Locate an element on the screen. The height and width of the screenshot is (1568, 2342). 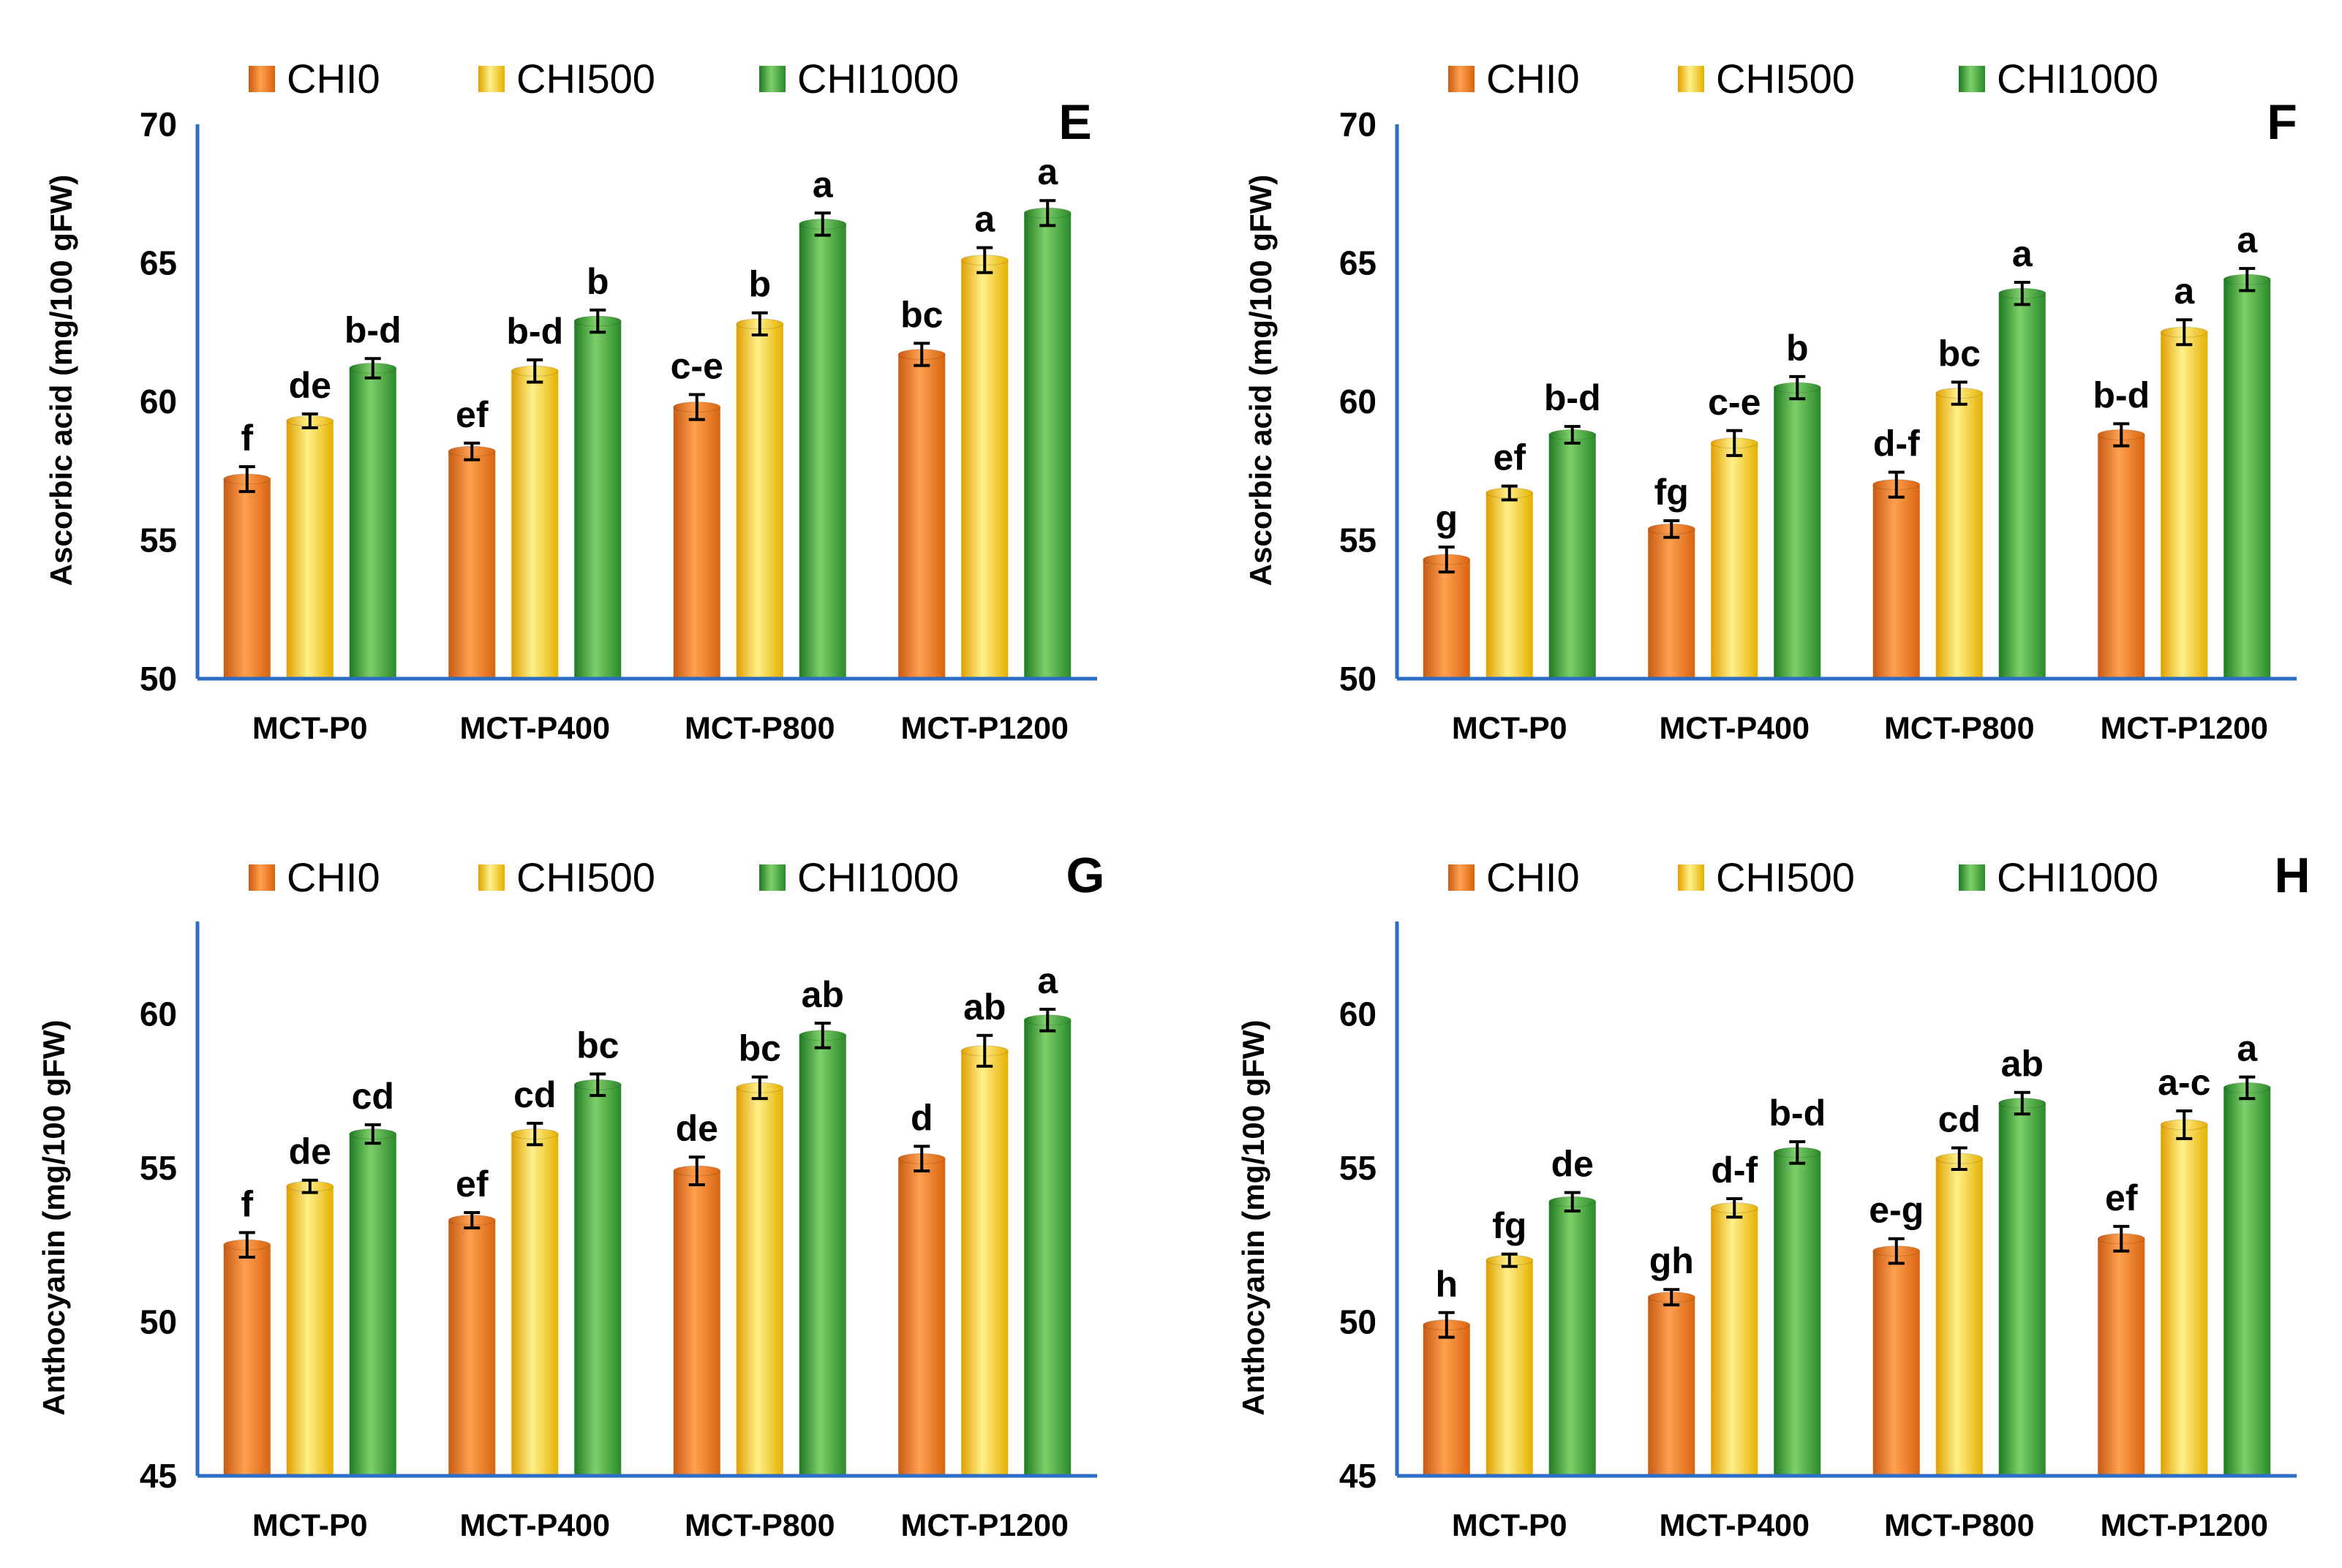
bar-chi500-mct-p1200 is located at coordinates (2185, 1300).